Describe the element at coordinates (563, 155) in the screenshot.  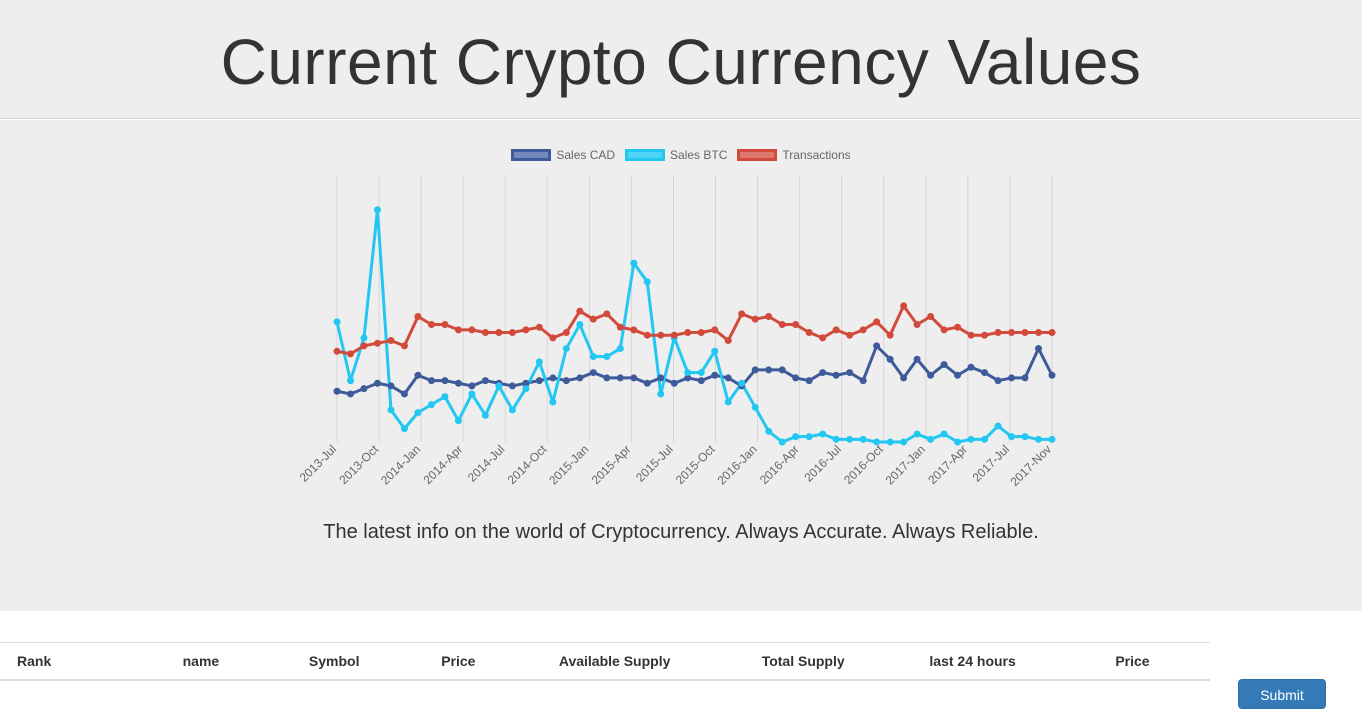
I see `legend-item-sales-cad: Sales CAD` at that location.